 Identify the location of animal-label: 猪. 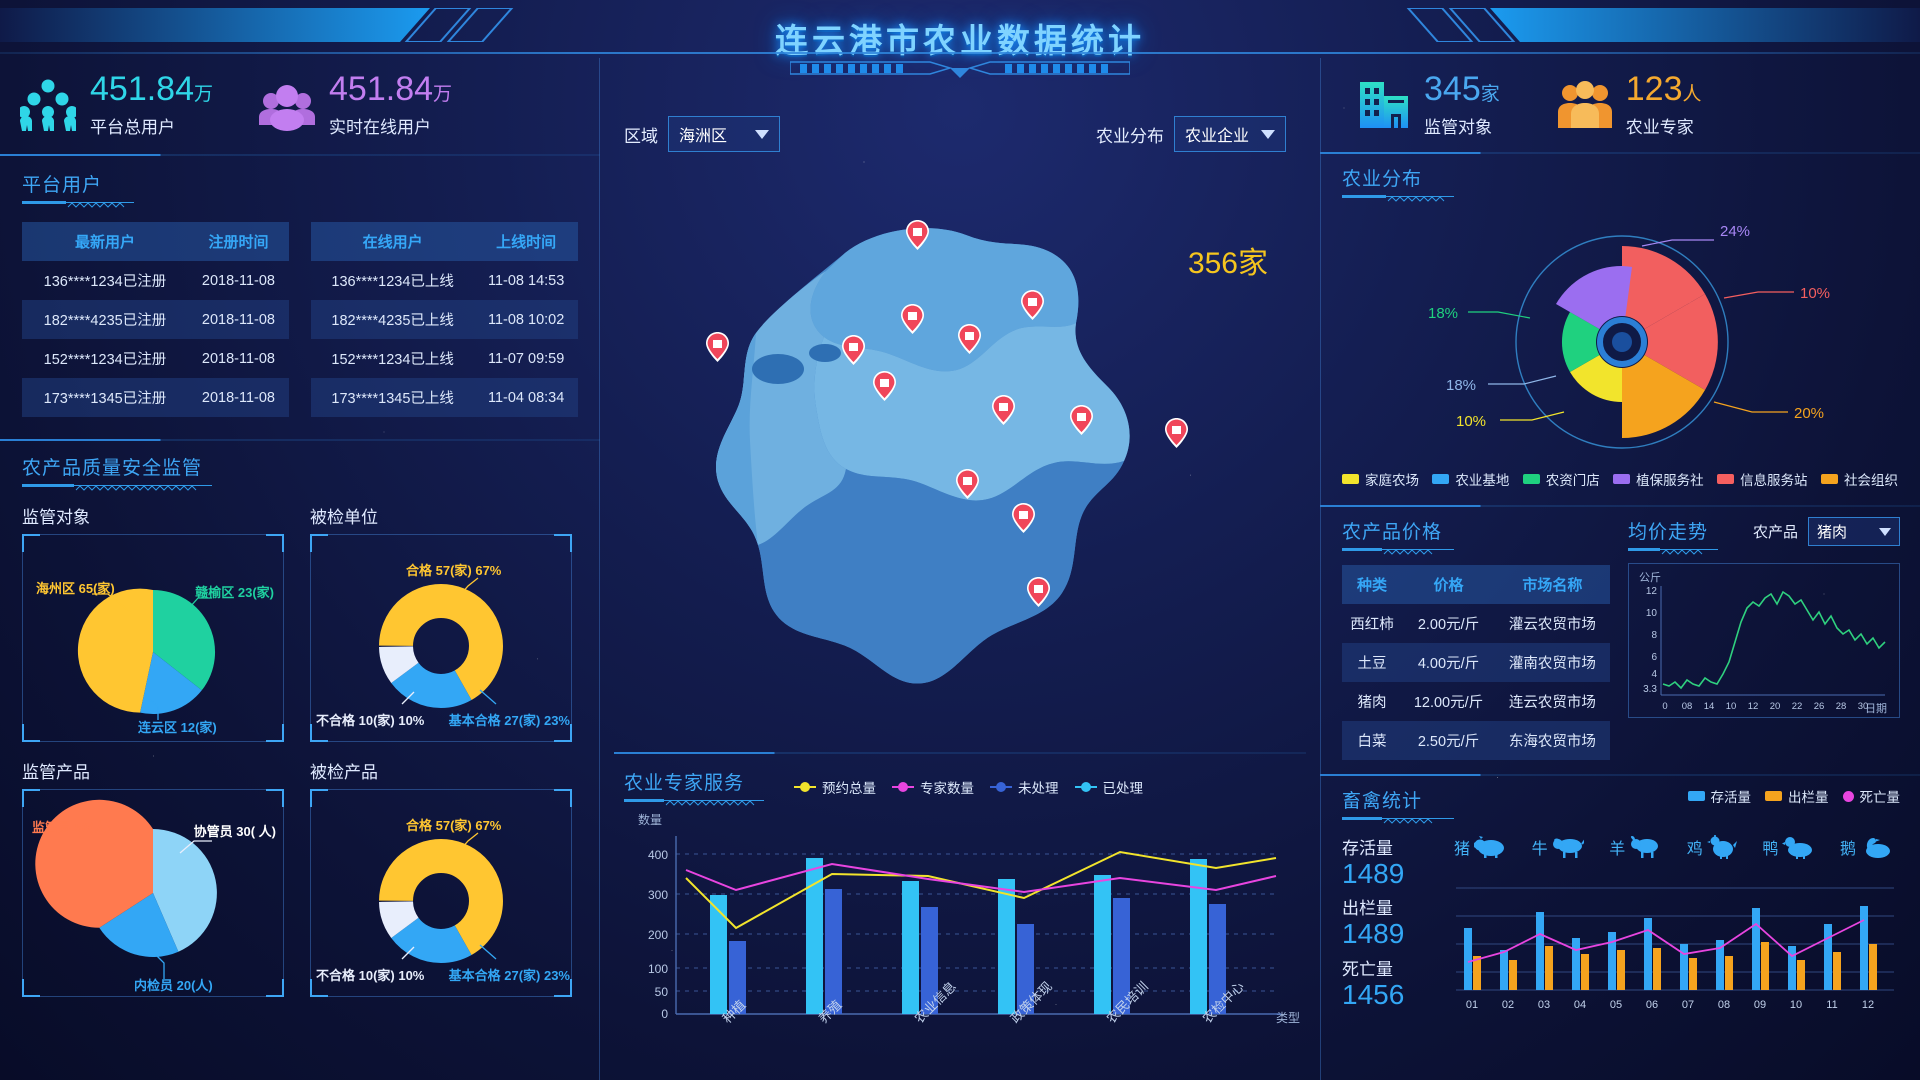
(1462, 849).